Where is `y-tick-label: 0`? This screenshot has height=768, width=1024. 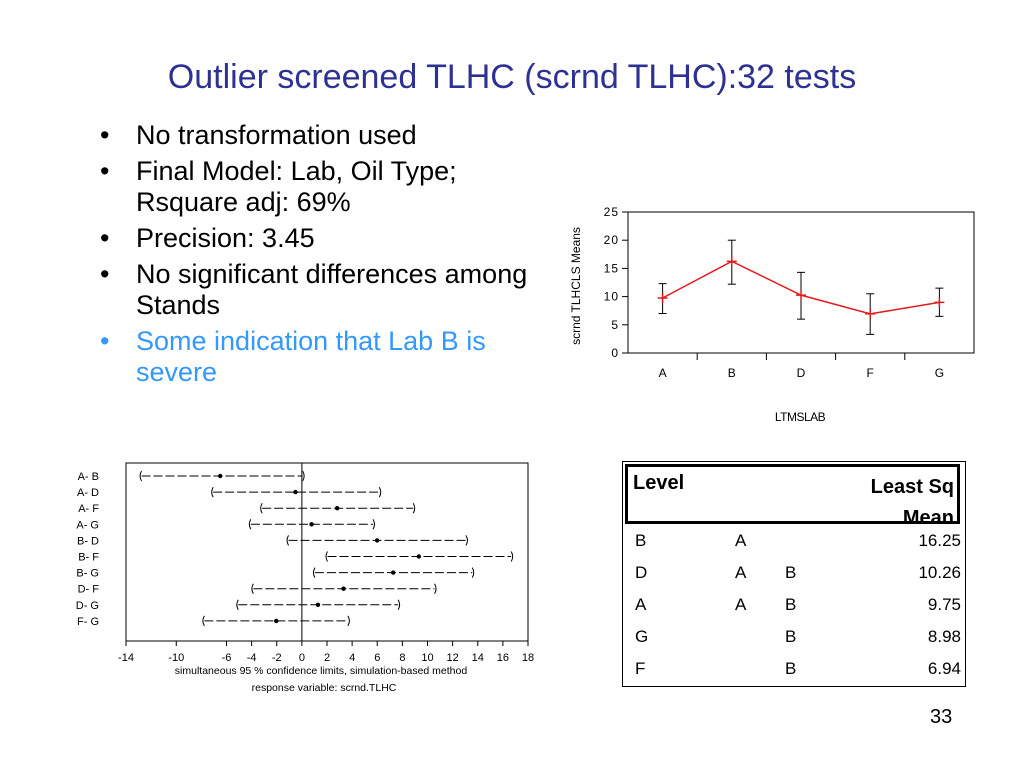 y-tick-label: 0 is located at coordinates (615, 353).